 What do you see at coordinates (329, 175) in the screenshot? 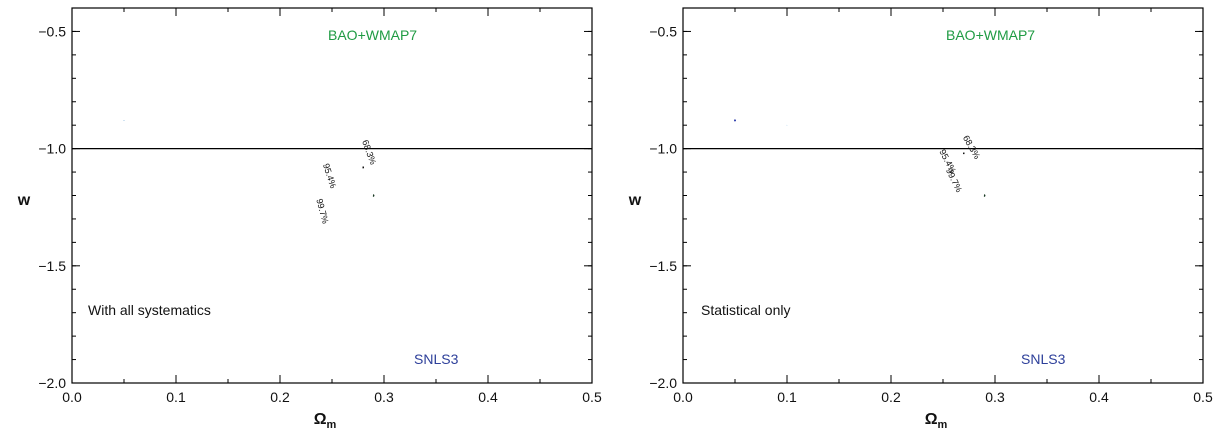
I see `contour-level-label: 95.4%` at bounding box center [329, 175].